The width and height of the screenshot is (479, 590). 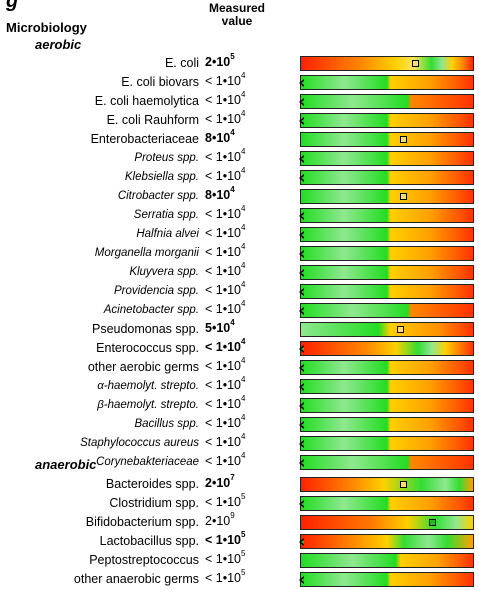 What do you see at coordinates (144, 139) in the screenshot?
I see `germ-label: Enterobacteriaceae` at bounding box center [144, 139].